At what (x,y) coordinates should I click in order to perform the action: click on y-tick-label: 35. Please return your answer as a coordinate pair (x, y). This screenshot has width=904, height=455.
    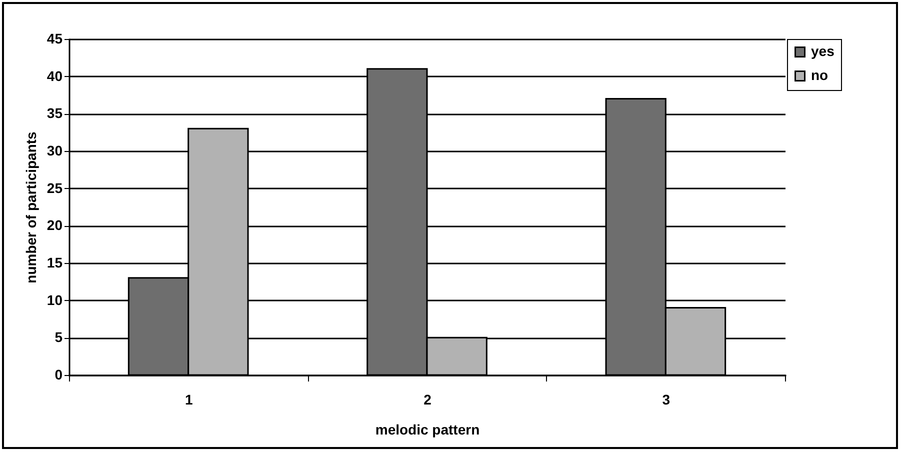
    Looking at the image, I should click on (54, 113).